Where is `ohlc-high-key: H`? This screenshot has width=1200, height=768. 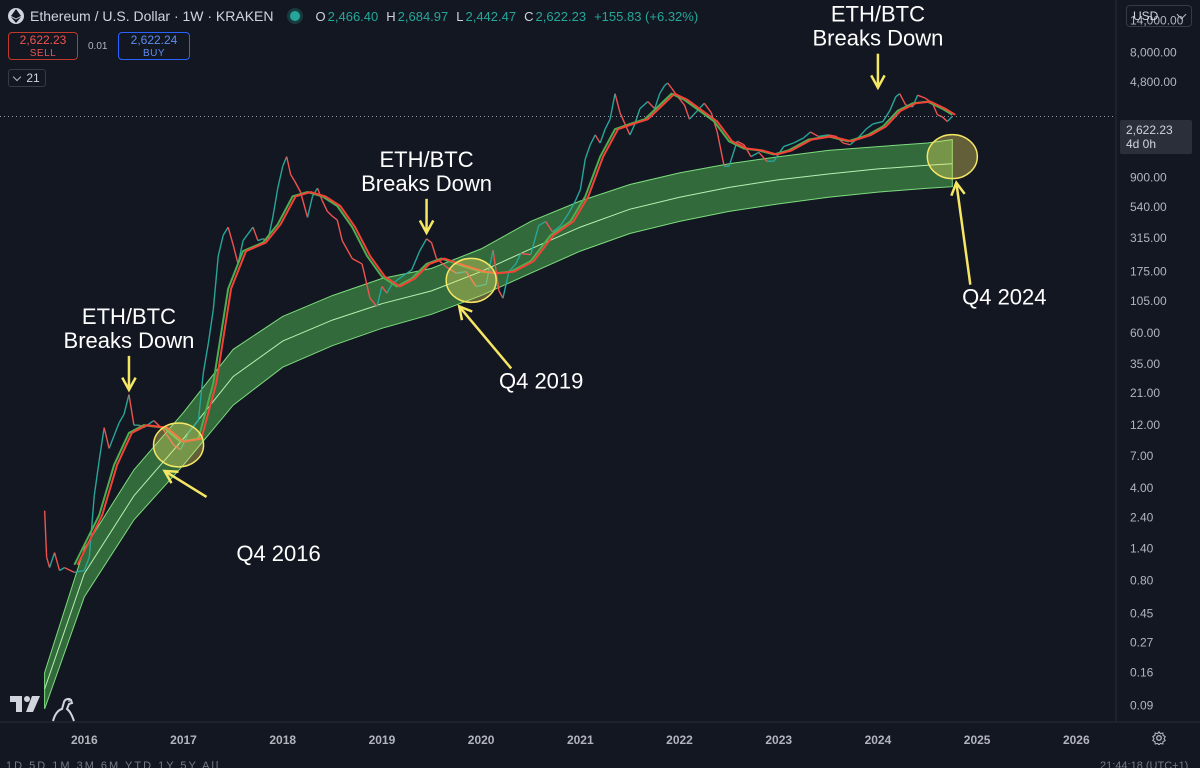
ohlc-high-key: H is located at coordinates (391, 16).